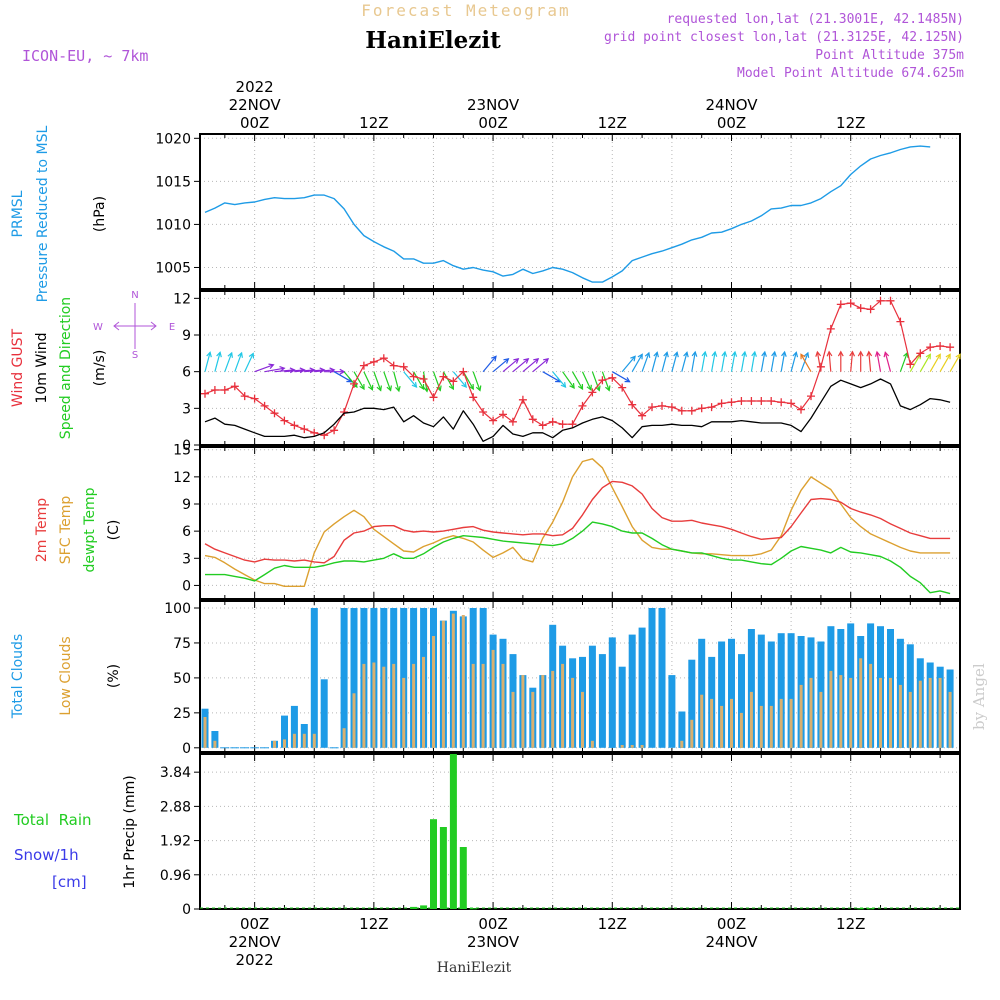 Image resolution: width=1000 pixels, height=1000 pixels. I want to click on top-time-label: 2022, so click(255, 87).